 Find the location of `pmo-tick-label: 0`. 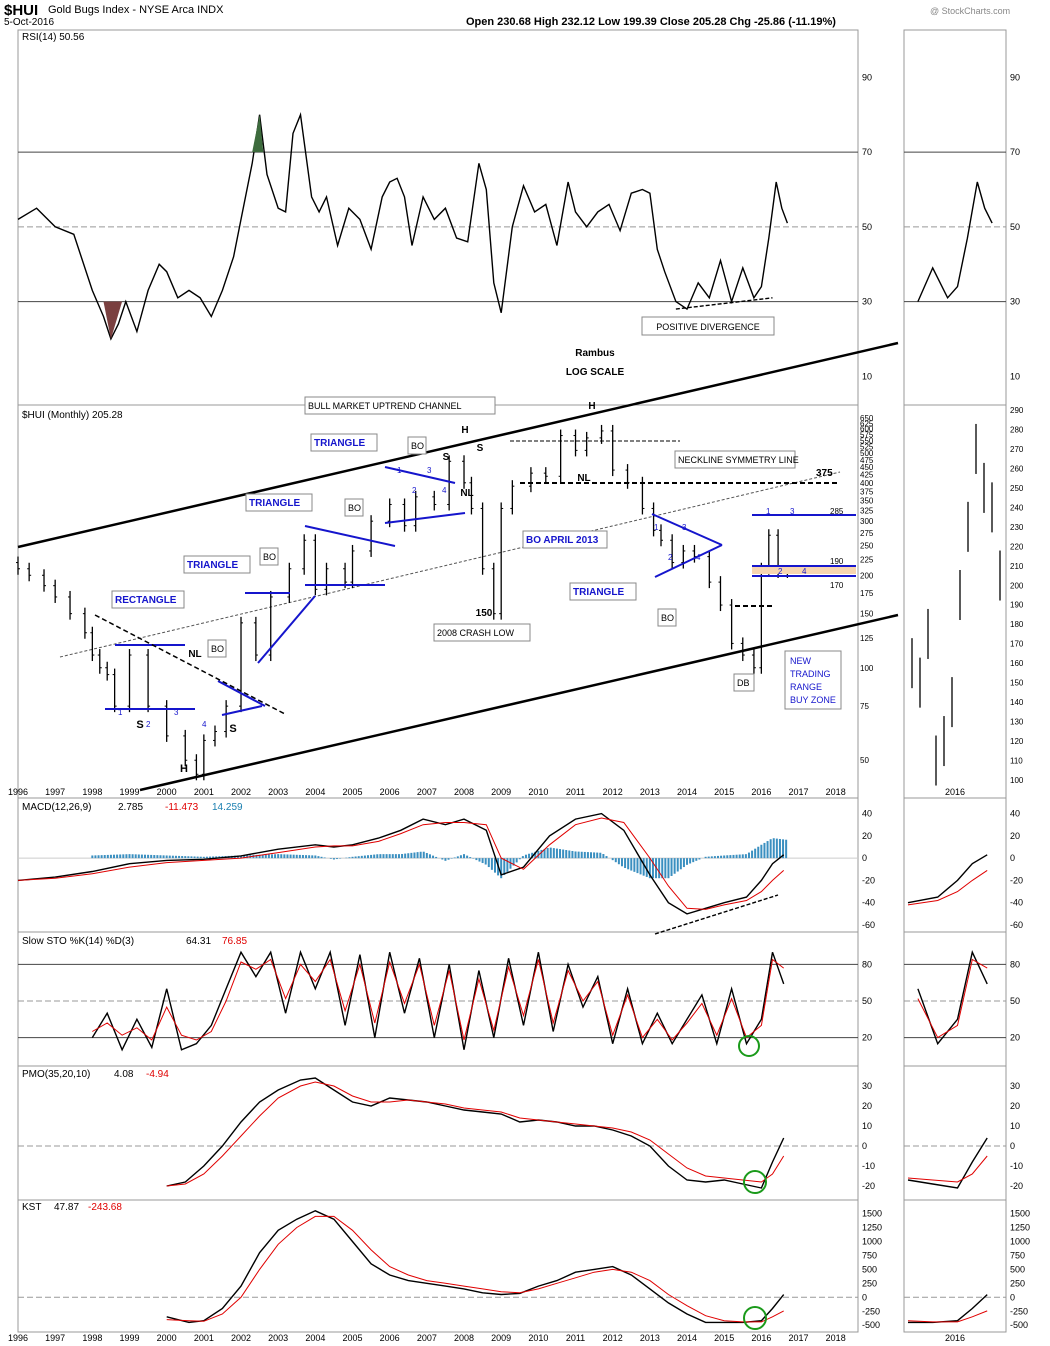

pmo-tick-label: 0 is located at coordinates (864, 1146).